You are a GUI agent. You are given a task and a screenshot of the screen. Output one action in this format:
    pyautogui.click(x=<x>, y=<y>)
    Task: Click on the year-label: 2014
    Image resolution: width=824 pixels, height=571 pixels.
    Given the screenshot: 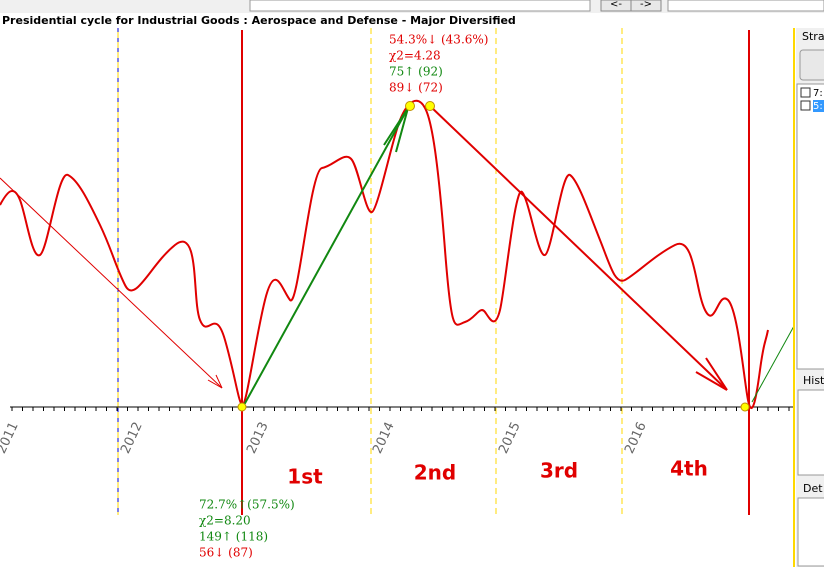 What is the action you would take?
    pyautogui.click(x=384, y=438)
    